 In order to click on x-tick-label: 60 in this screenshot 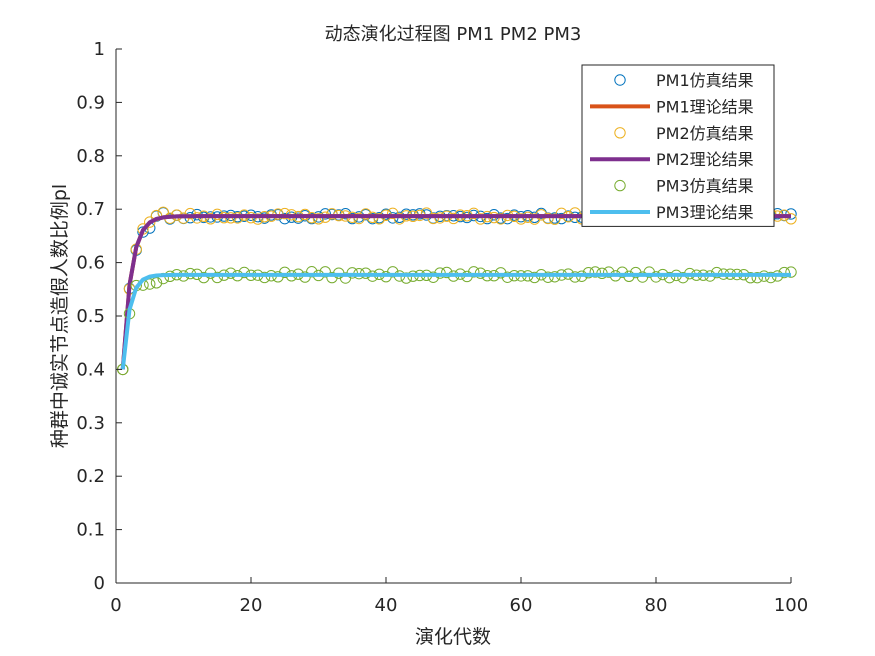, I will do `click(521, 605)`.